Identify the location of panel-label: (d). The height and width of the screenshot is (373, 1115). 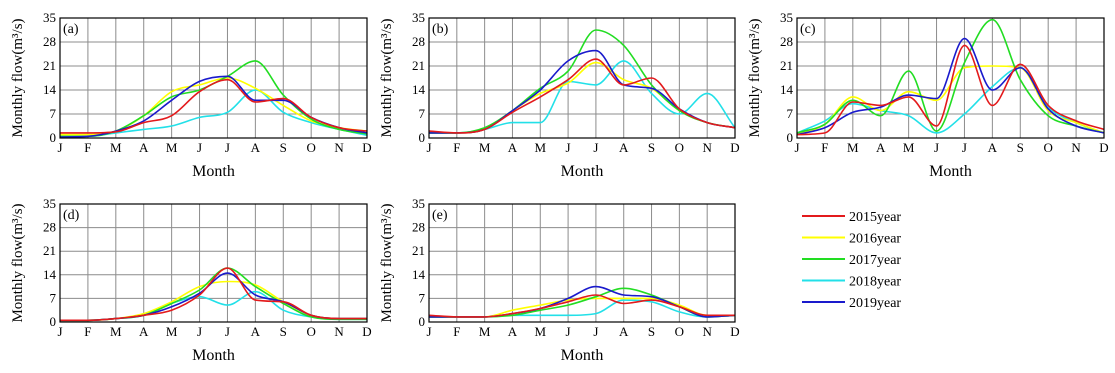
(71, 215).